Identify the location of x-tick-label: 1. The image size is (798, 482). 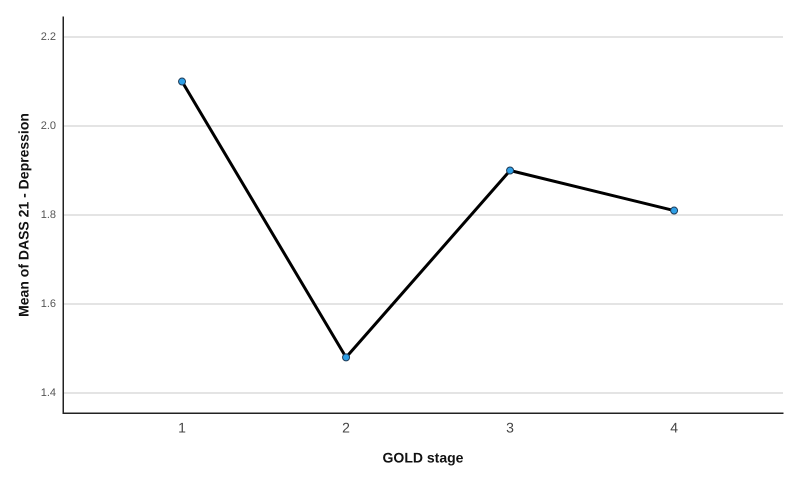
(182, 427).